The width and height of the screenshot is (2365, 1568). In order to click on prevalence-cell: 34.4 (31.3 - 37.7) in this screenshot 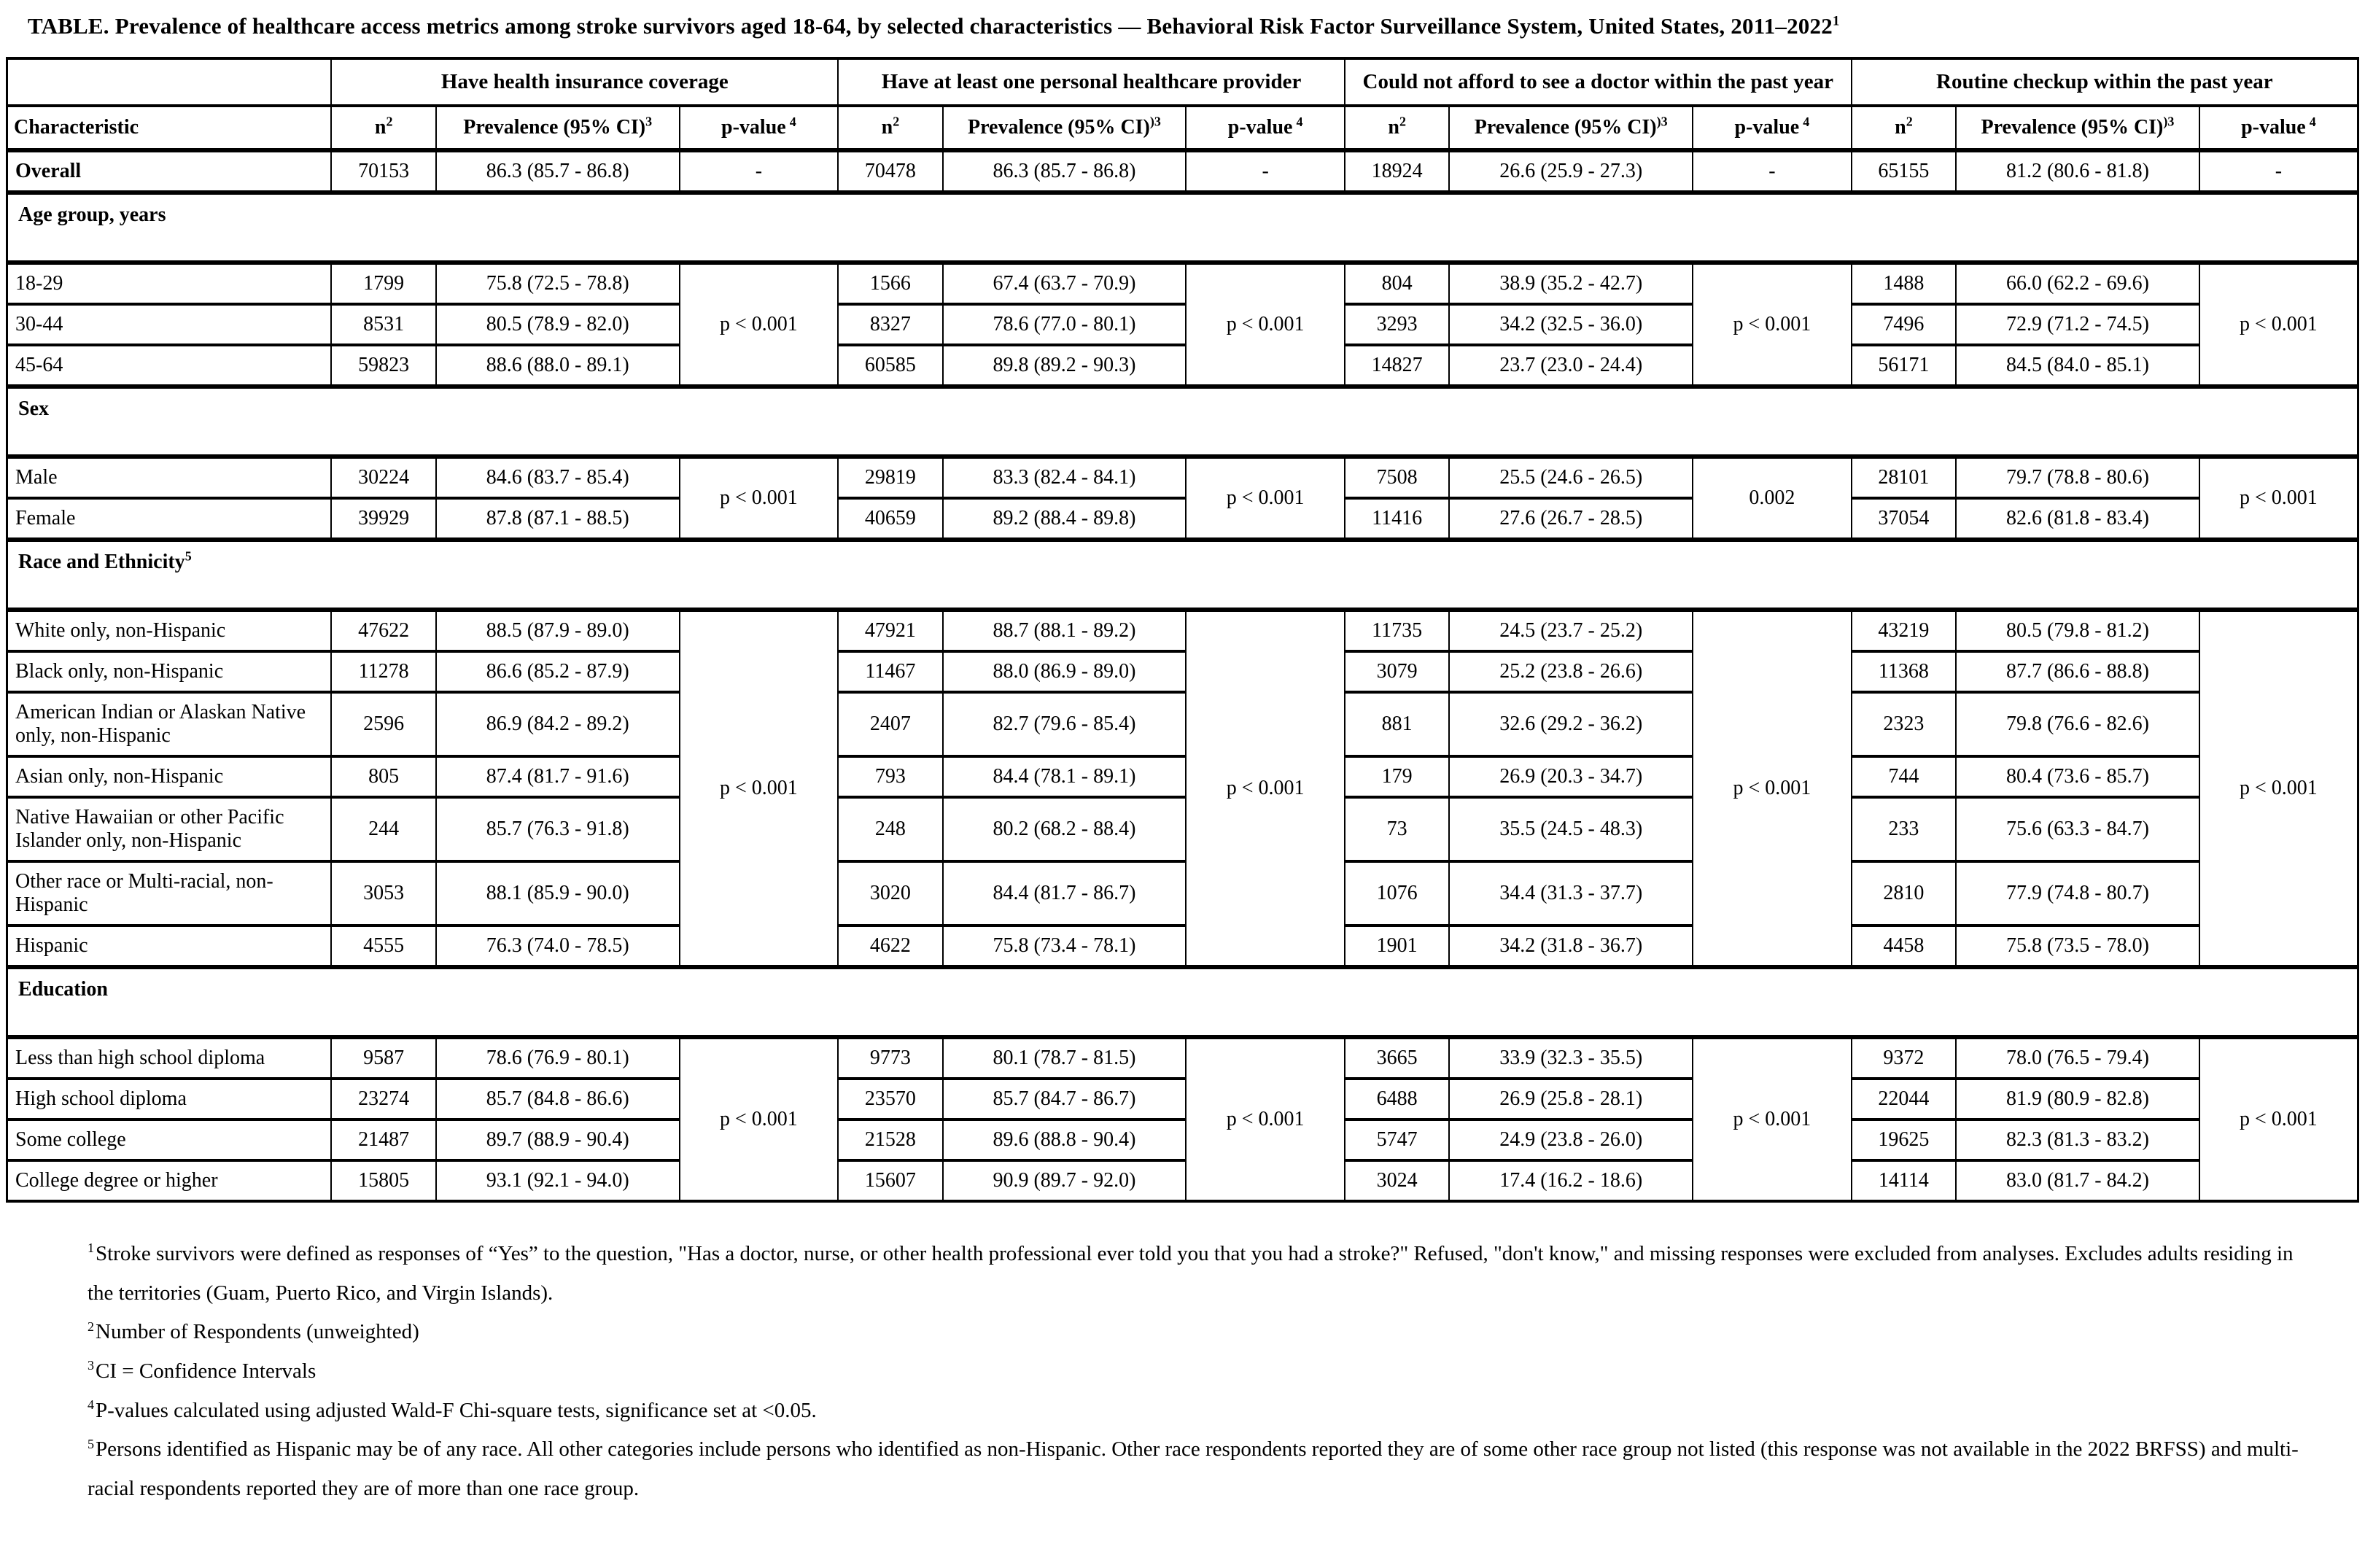, I will do `click(1571, 893)`.